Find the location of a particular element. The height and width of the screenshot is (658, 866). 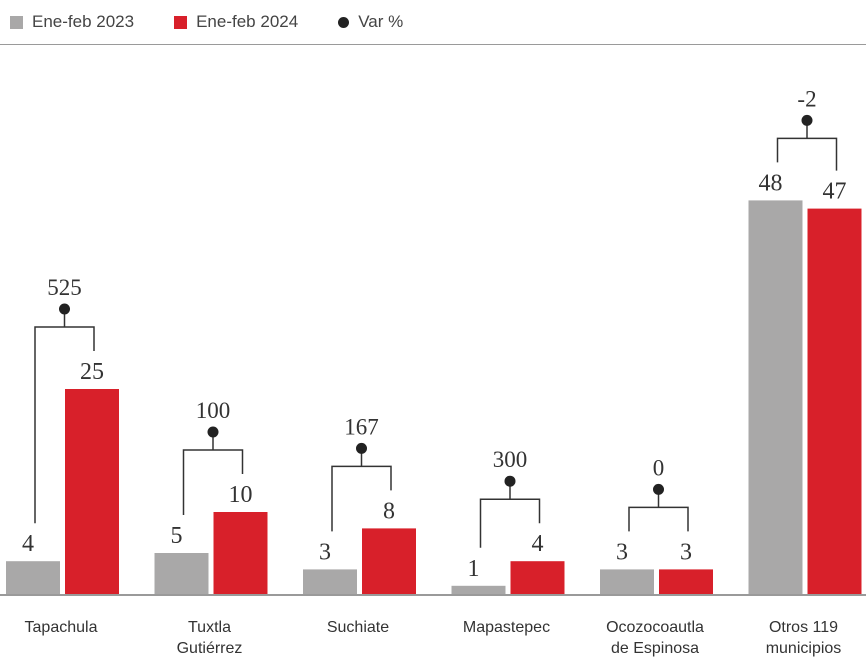

var-label: 525 is located at coordinates (64, 287).